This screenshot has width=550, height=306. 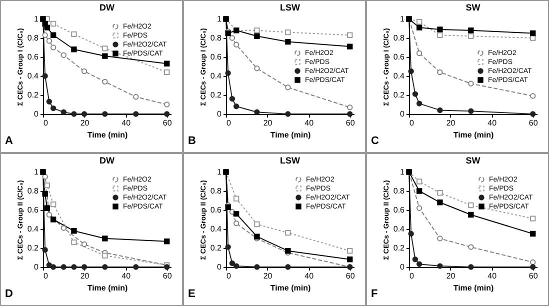 What do you see at coordinates (9, 141) in the screenshot?
I see `text: A` at bounding box center [9, 141].